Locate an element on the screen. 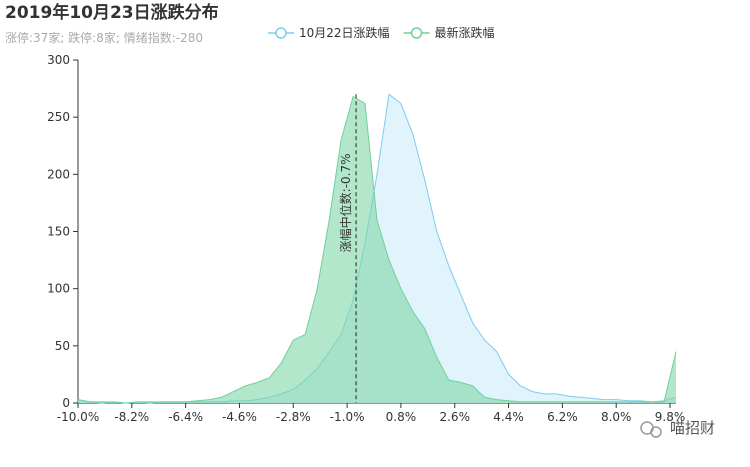 The image size is (750, 467). x-tick-label: -1.0% is located at coordinates (347, 417).